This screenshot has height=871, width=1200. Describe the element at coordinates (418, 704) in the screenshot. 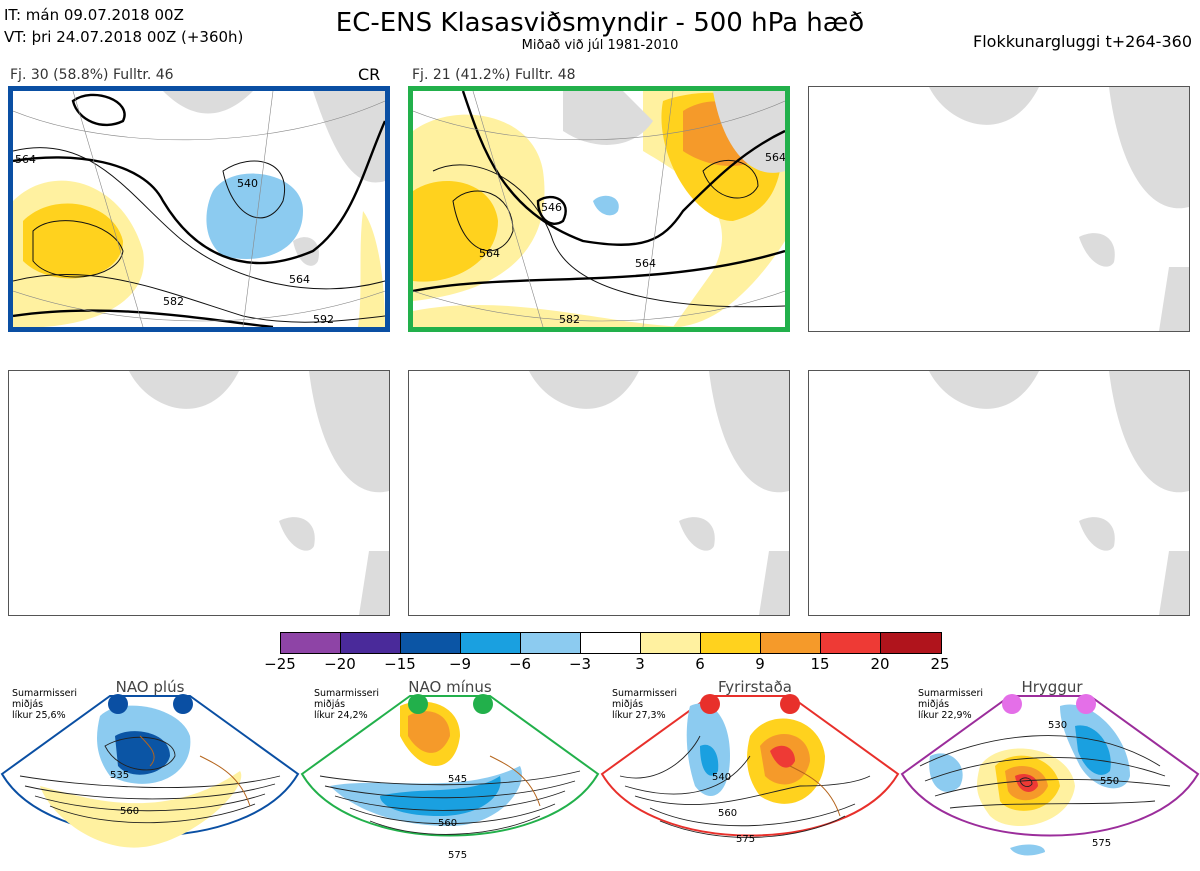

I see `regime-2-marker-left` at that location.